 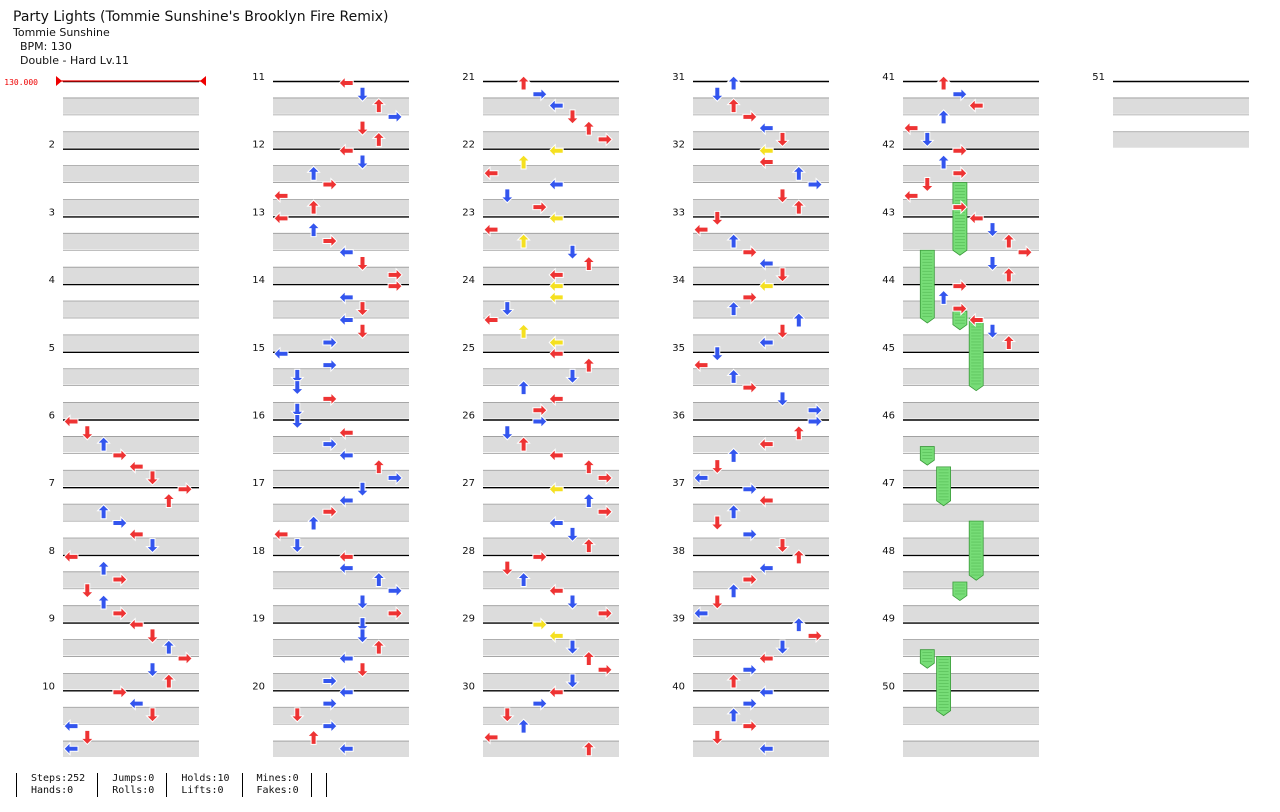 I want to click on stat-mines: Mines:0, so click(x=277, y=778).